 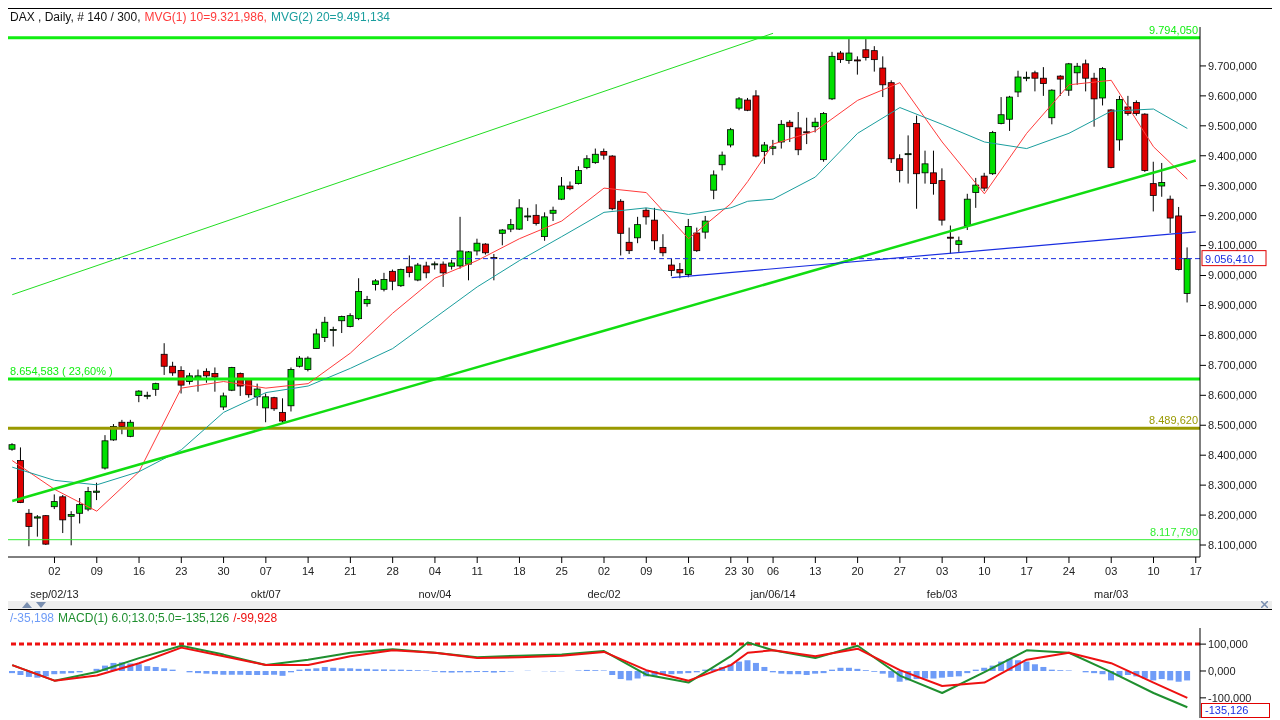 What do you see at coordinates (144, 618) in the screenshot?
I see `text: MACD(1) 6.0;13.0;5.0=-135,126` at bounding box center [144, 618].